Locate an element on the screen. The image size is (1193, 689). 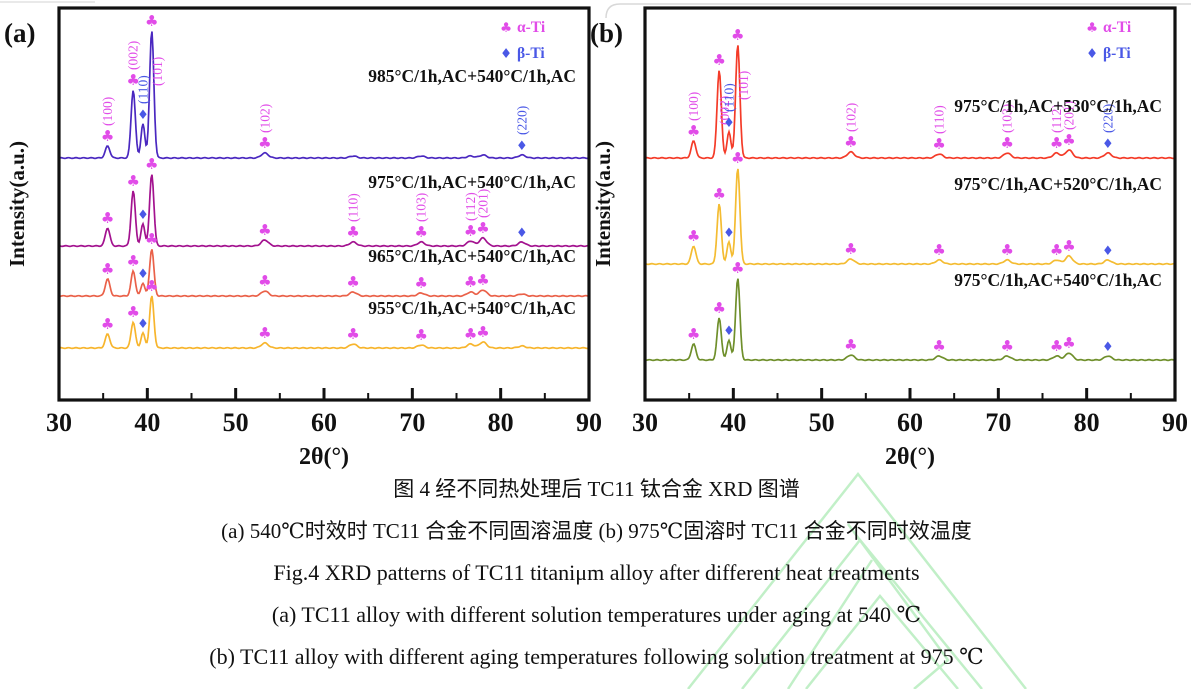
legend-club-icon: ♣ is located at coordinates (506, 28).